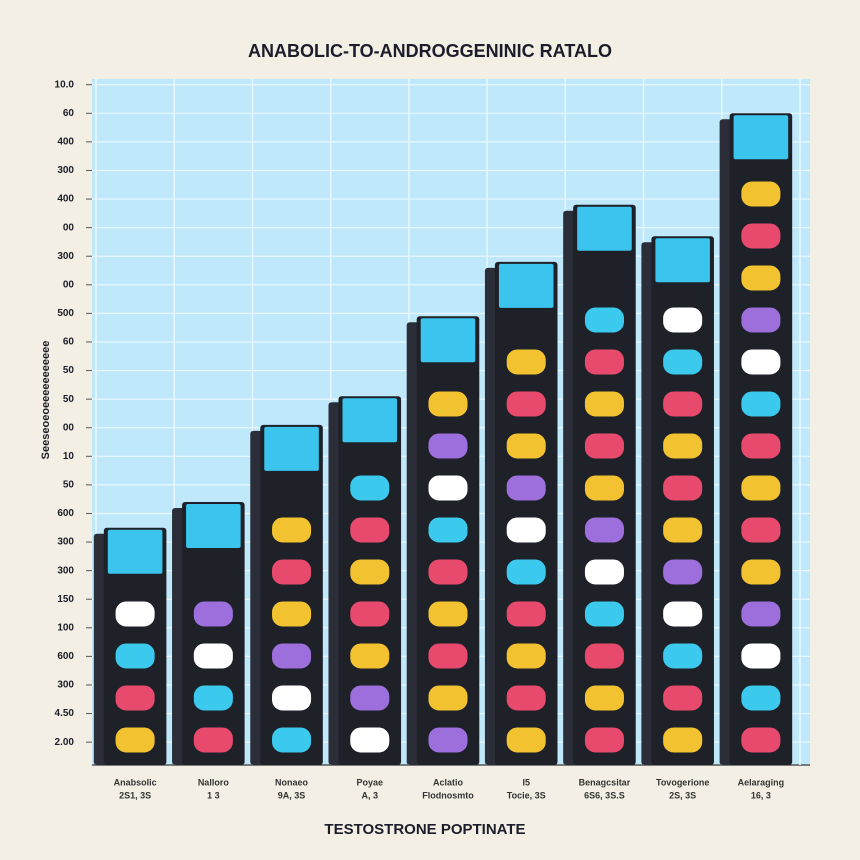 The width and height of the screenshot is (860, 860). I want to click on bar, so click(526, 513).